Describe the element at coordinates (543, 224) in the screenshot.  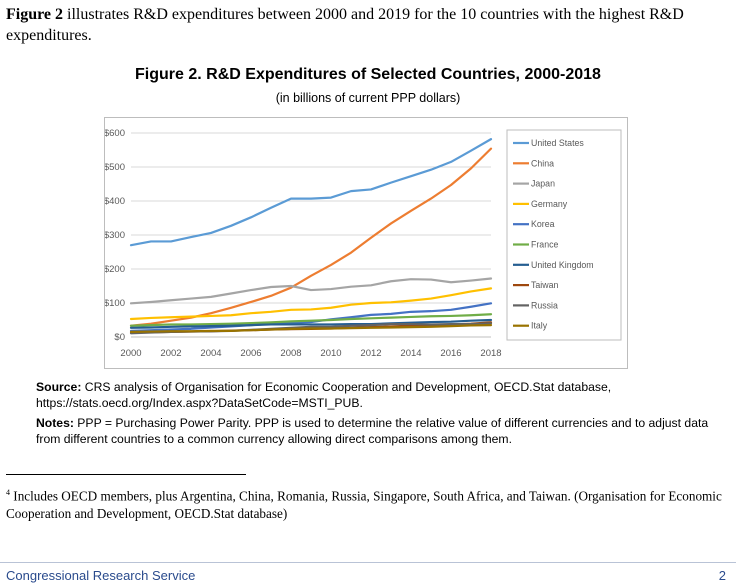
I see `legend-label-korea: Korea` at that location.